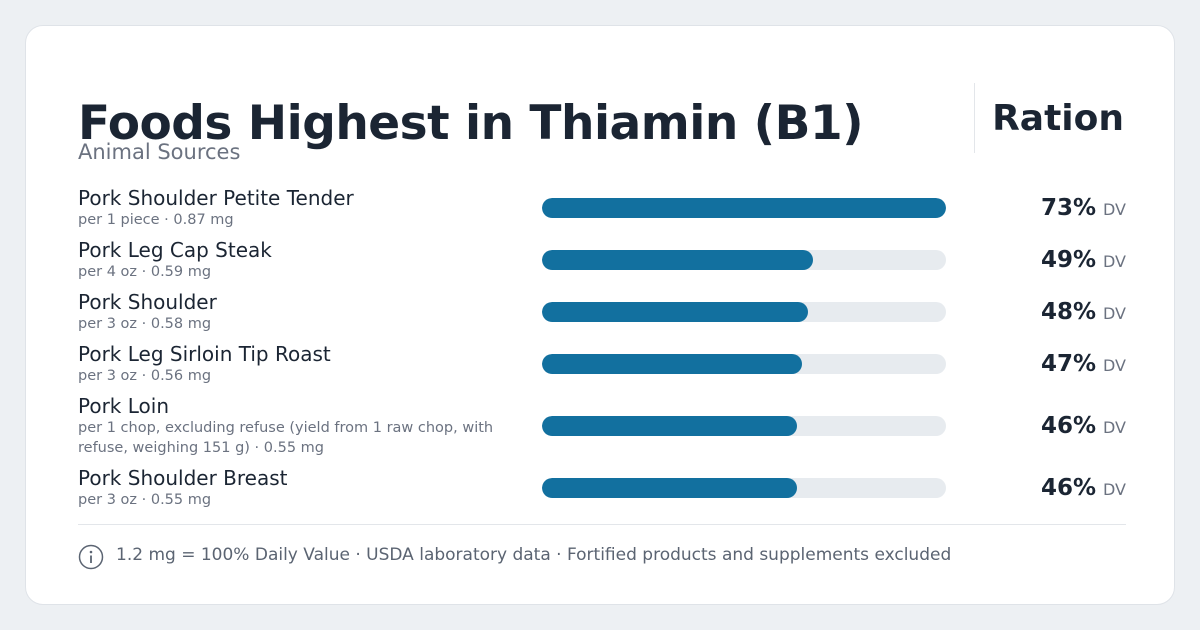 The width and height of the screenshot is (1200, 630). Describe the element at coordinates (1036, 364) in the screenshot. I see `item-value: 47% DV` at that location.